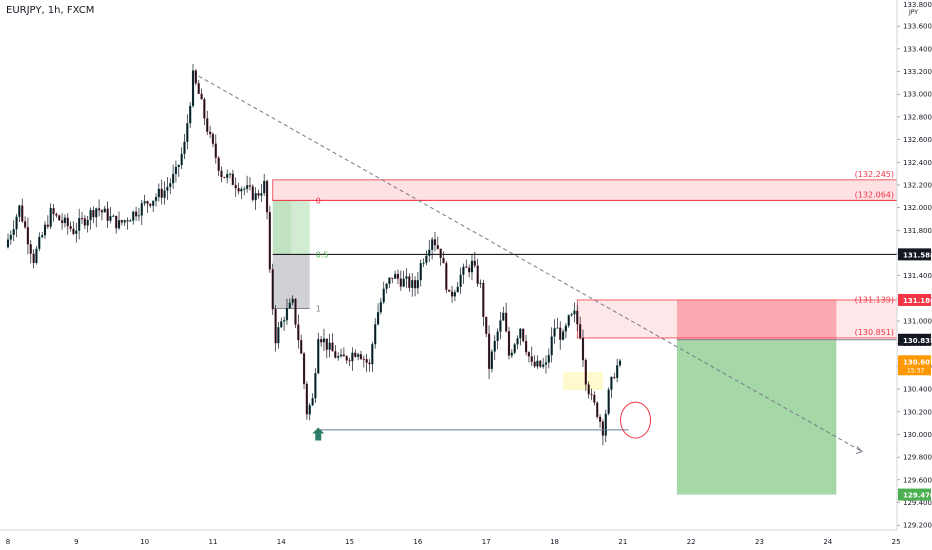 This screenshot has width=932, height=550. I want to click on time-tick-label: 17, so click(486, 542).